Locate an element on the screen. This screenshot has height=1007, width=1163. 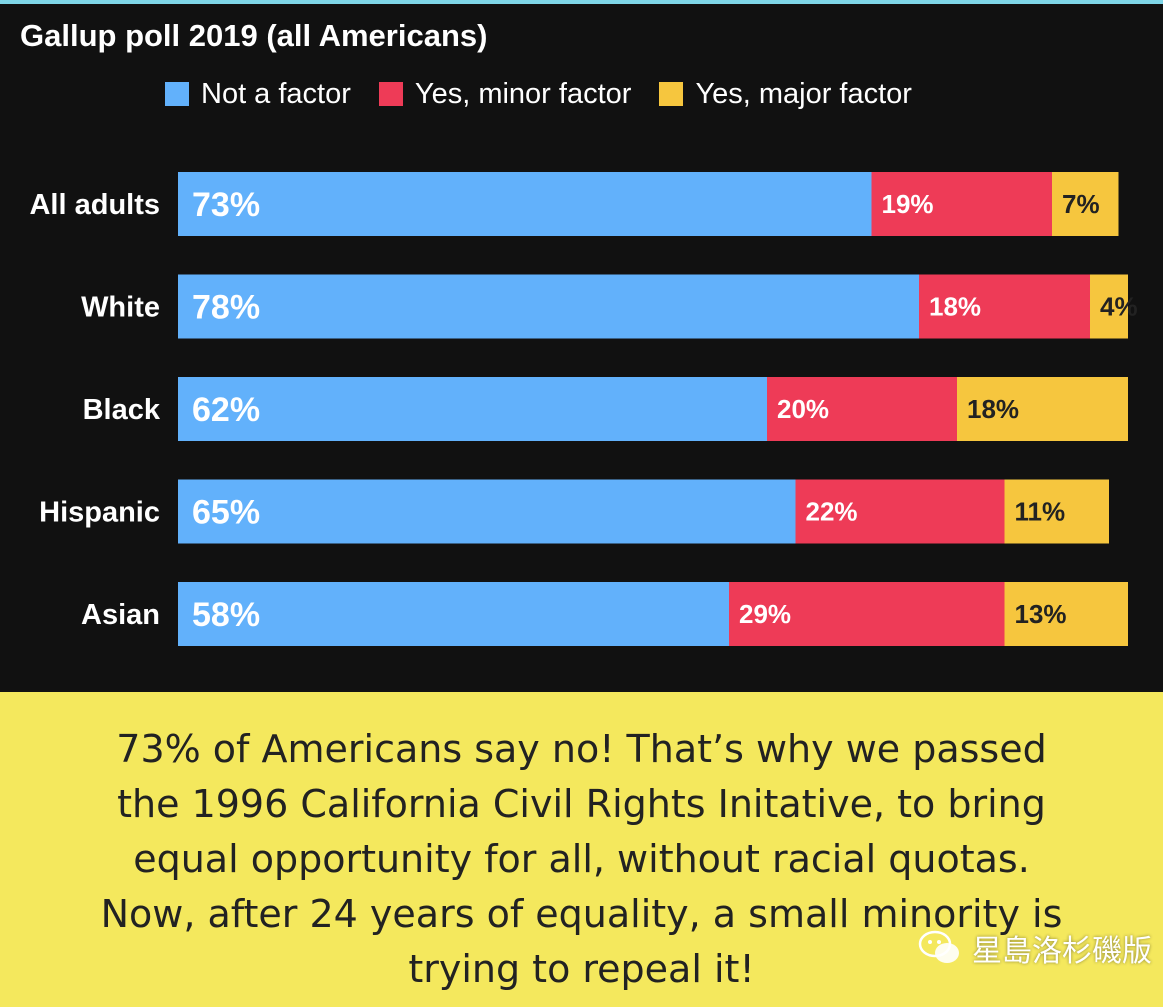
data-label-asian-yes-major-factor: 13% is located at coordinates (1041, 614).